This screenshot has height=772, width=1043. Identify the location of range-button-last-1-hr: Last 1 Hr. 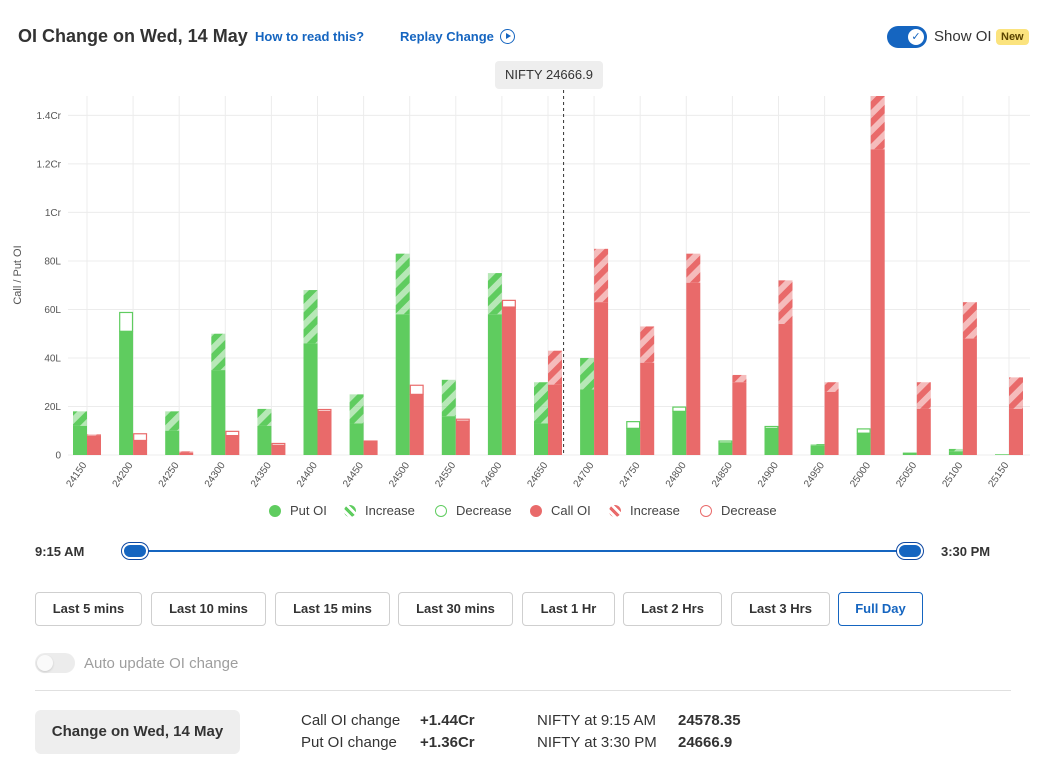
(568, 609).